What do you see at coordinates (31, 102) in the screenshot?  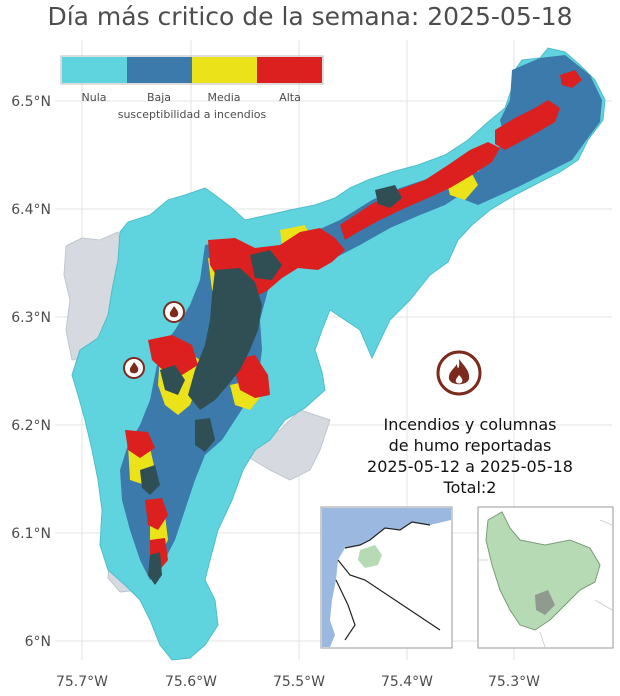 I see `y-tick-6.5n: 6.5°N` at bounding box center [31, 102].